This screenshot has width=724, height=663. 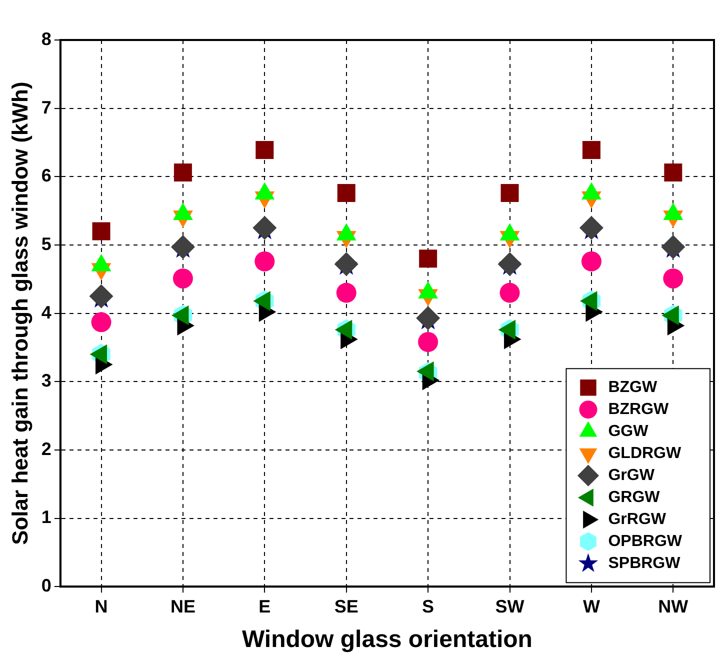 I want to click on legend-label: GrRGW, so click(x=637, y=519).